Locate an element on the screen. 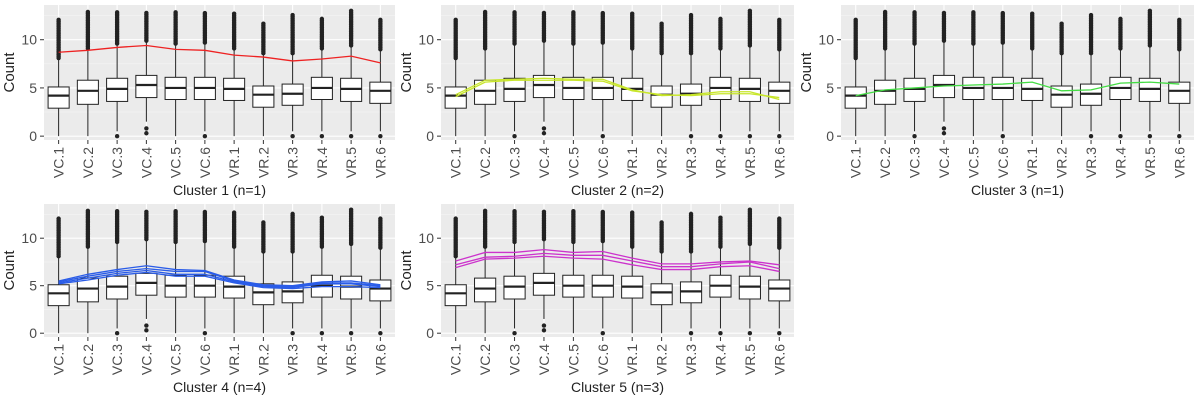 The image size is (1200, 400). x-tick-label: VR.4 is located at coordinates (720, 162).